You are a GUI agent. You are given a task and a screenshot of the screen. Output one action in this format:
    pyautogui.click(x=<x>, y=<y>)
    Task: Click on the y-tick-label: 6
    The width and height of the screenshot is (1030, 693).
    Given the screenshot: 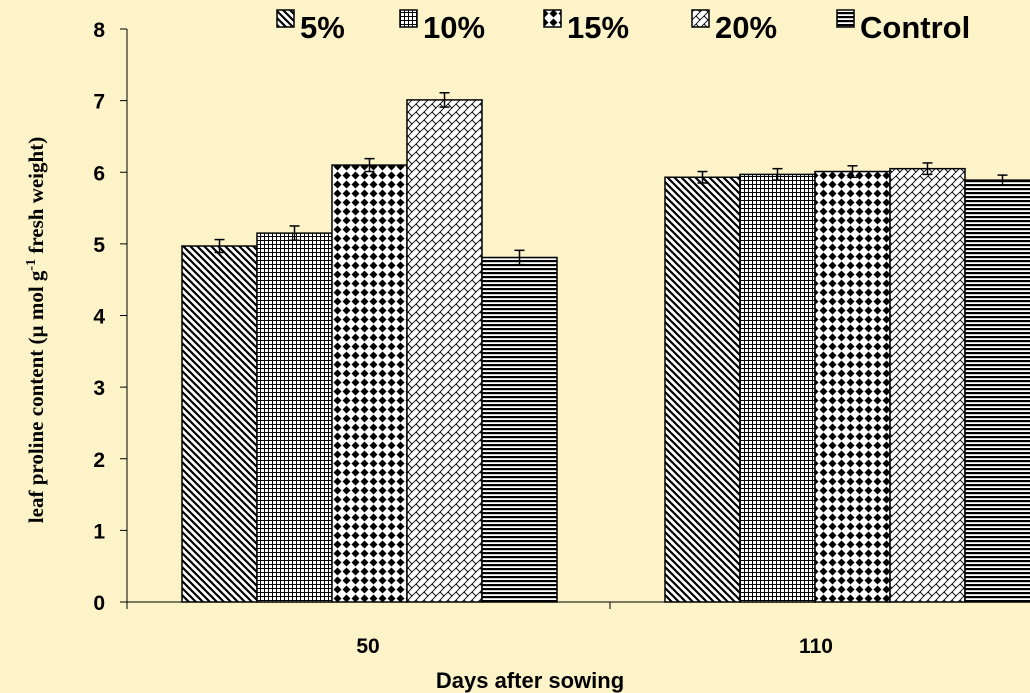 What is the action you would take?
    pyautogui.click(x=99, y=173)
    